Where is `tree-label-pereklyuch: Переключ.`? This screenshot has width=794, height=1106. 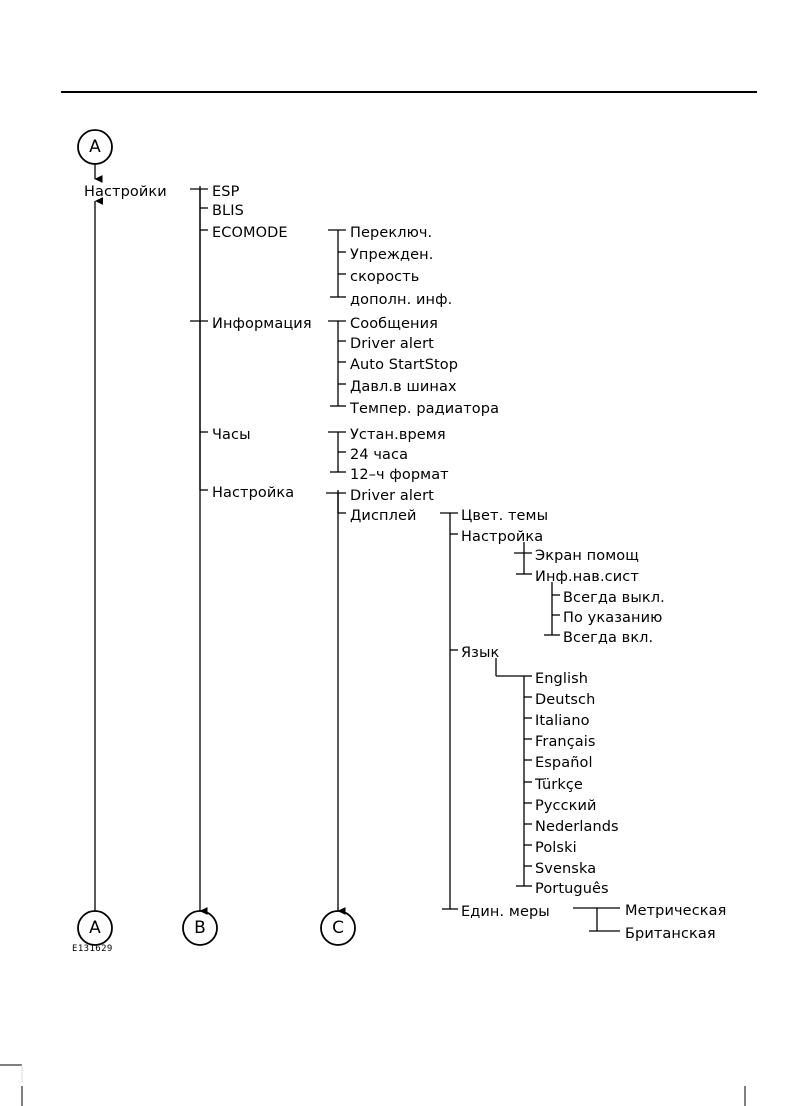 tree-label-pereklyuch: Переключ. is located at coordinates (391, 233).